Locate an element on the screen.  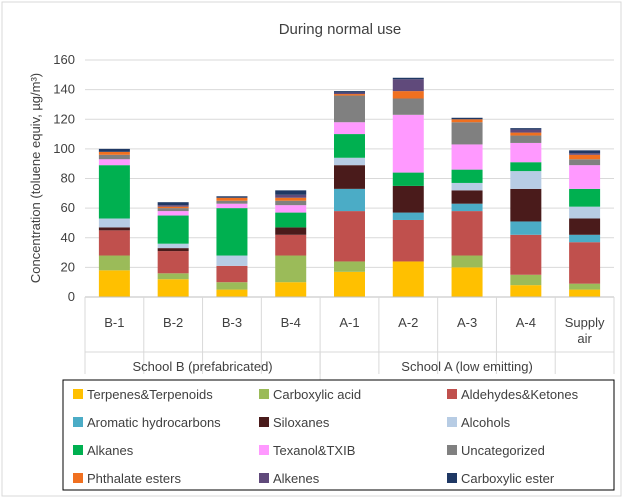
x-tick-label-a-1: A-1 is located at coordinates (349, 322).